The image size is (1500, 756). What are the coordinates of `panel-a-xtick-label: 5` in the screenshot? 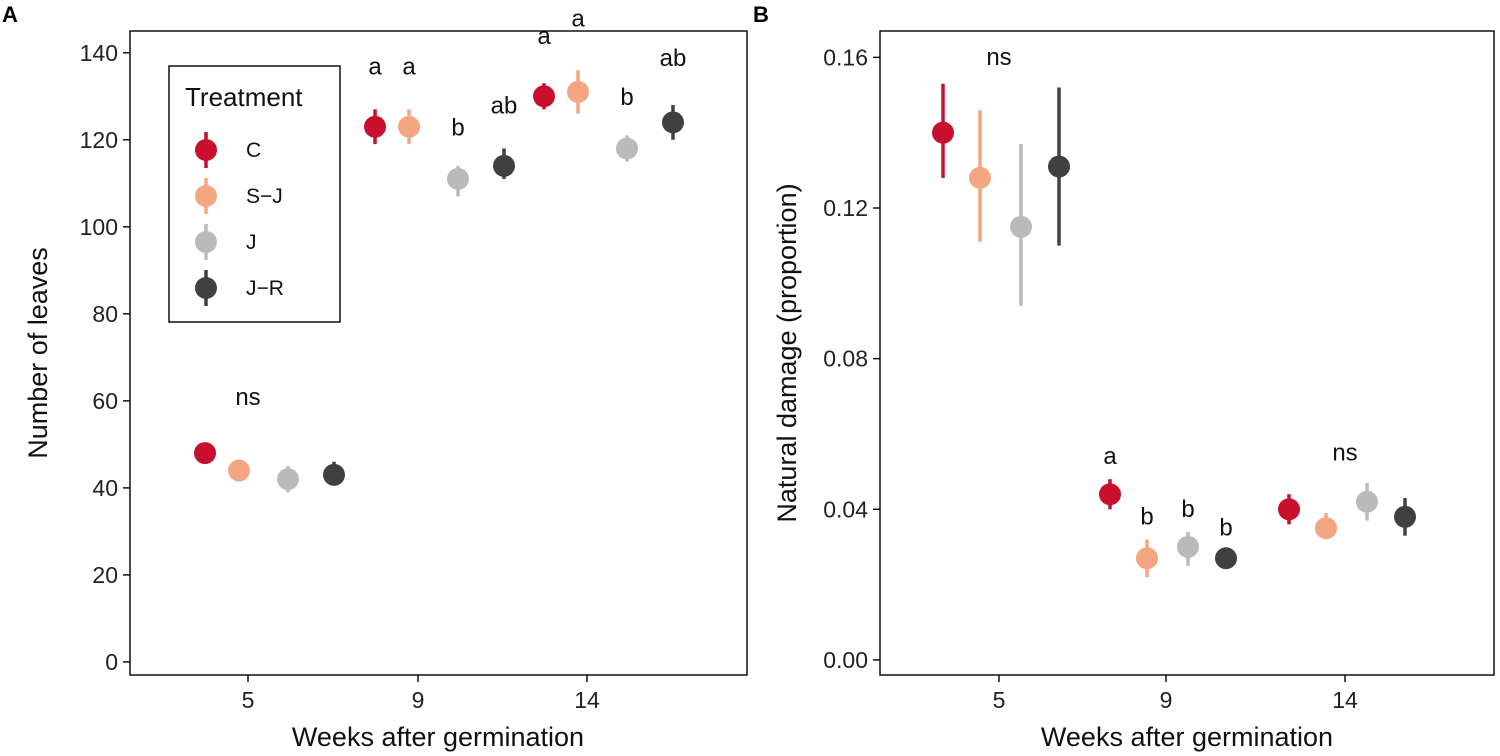 It's located at (248, 700).